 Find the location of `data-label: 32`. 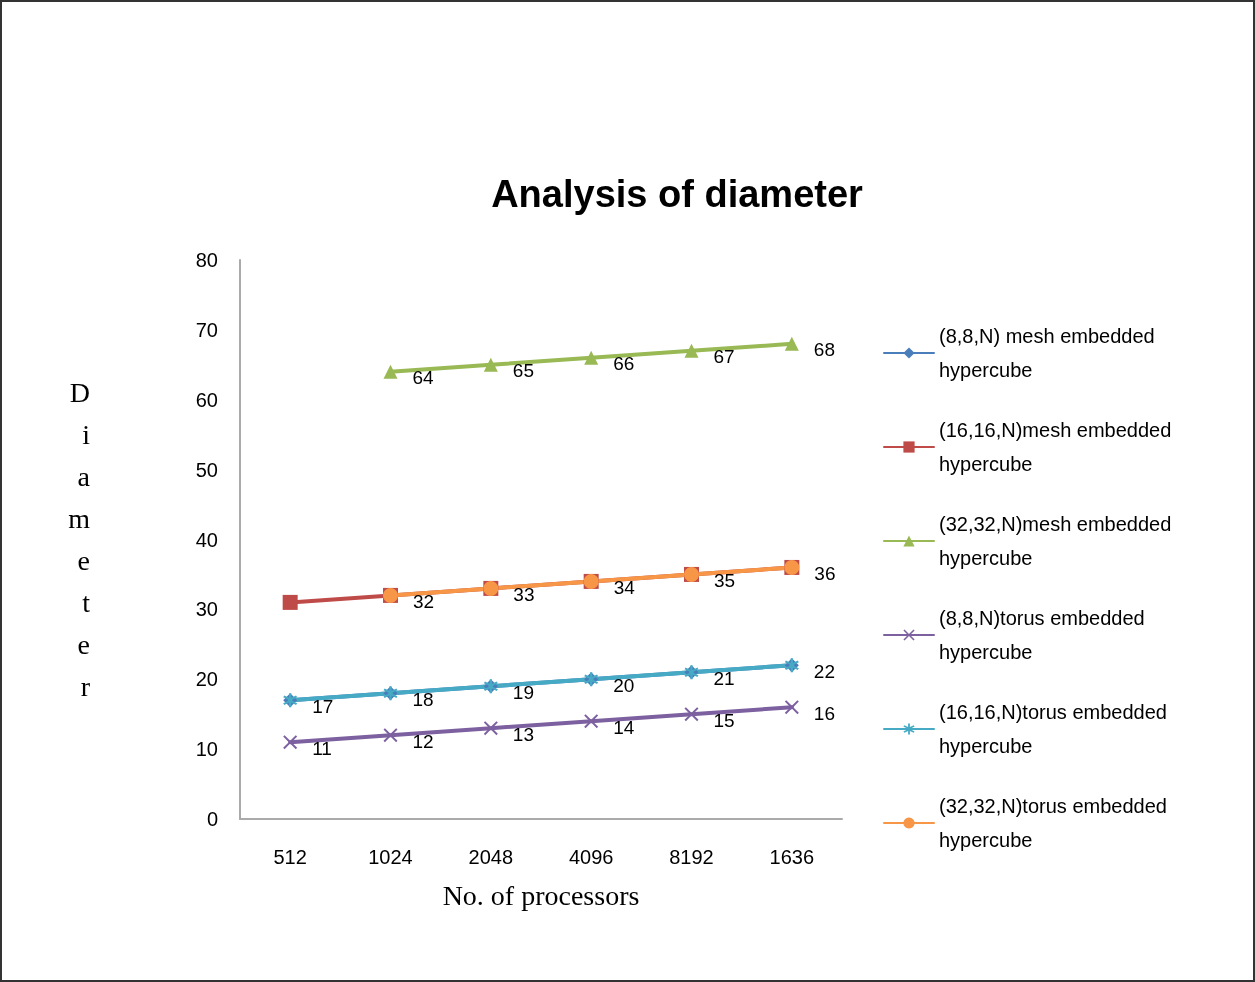

data-label: 32 is located at coordinates (424, 601).